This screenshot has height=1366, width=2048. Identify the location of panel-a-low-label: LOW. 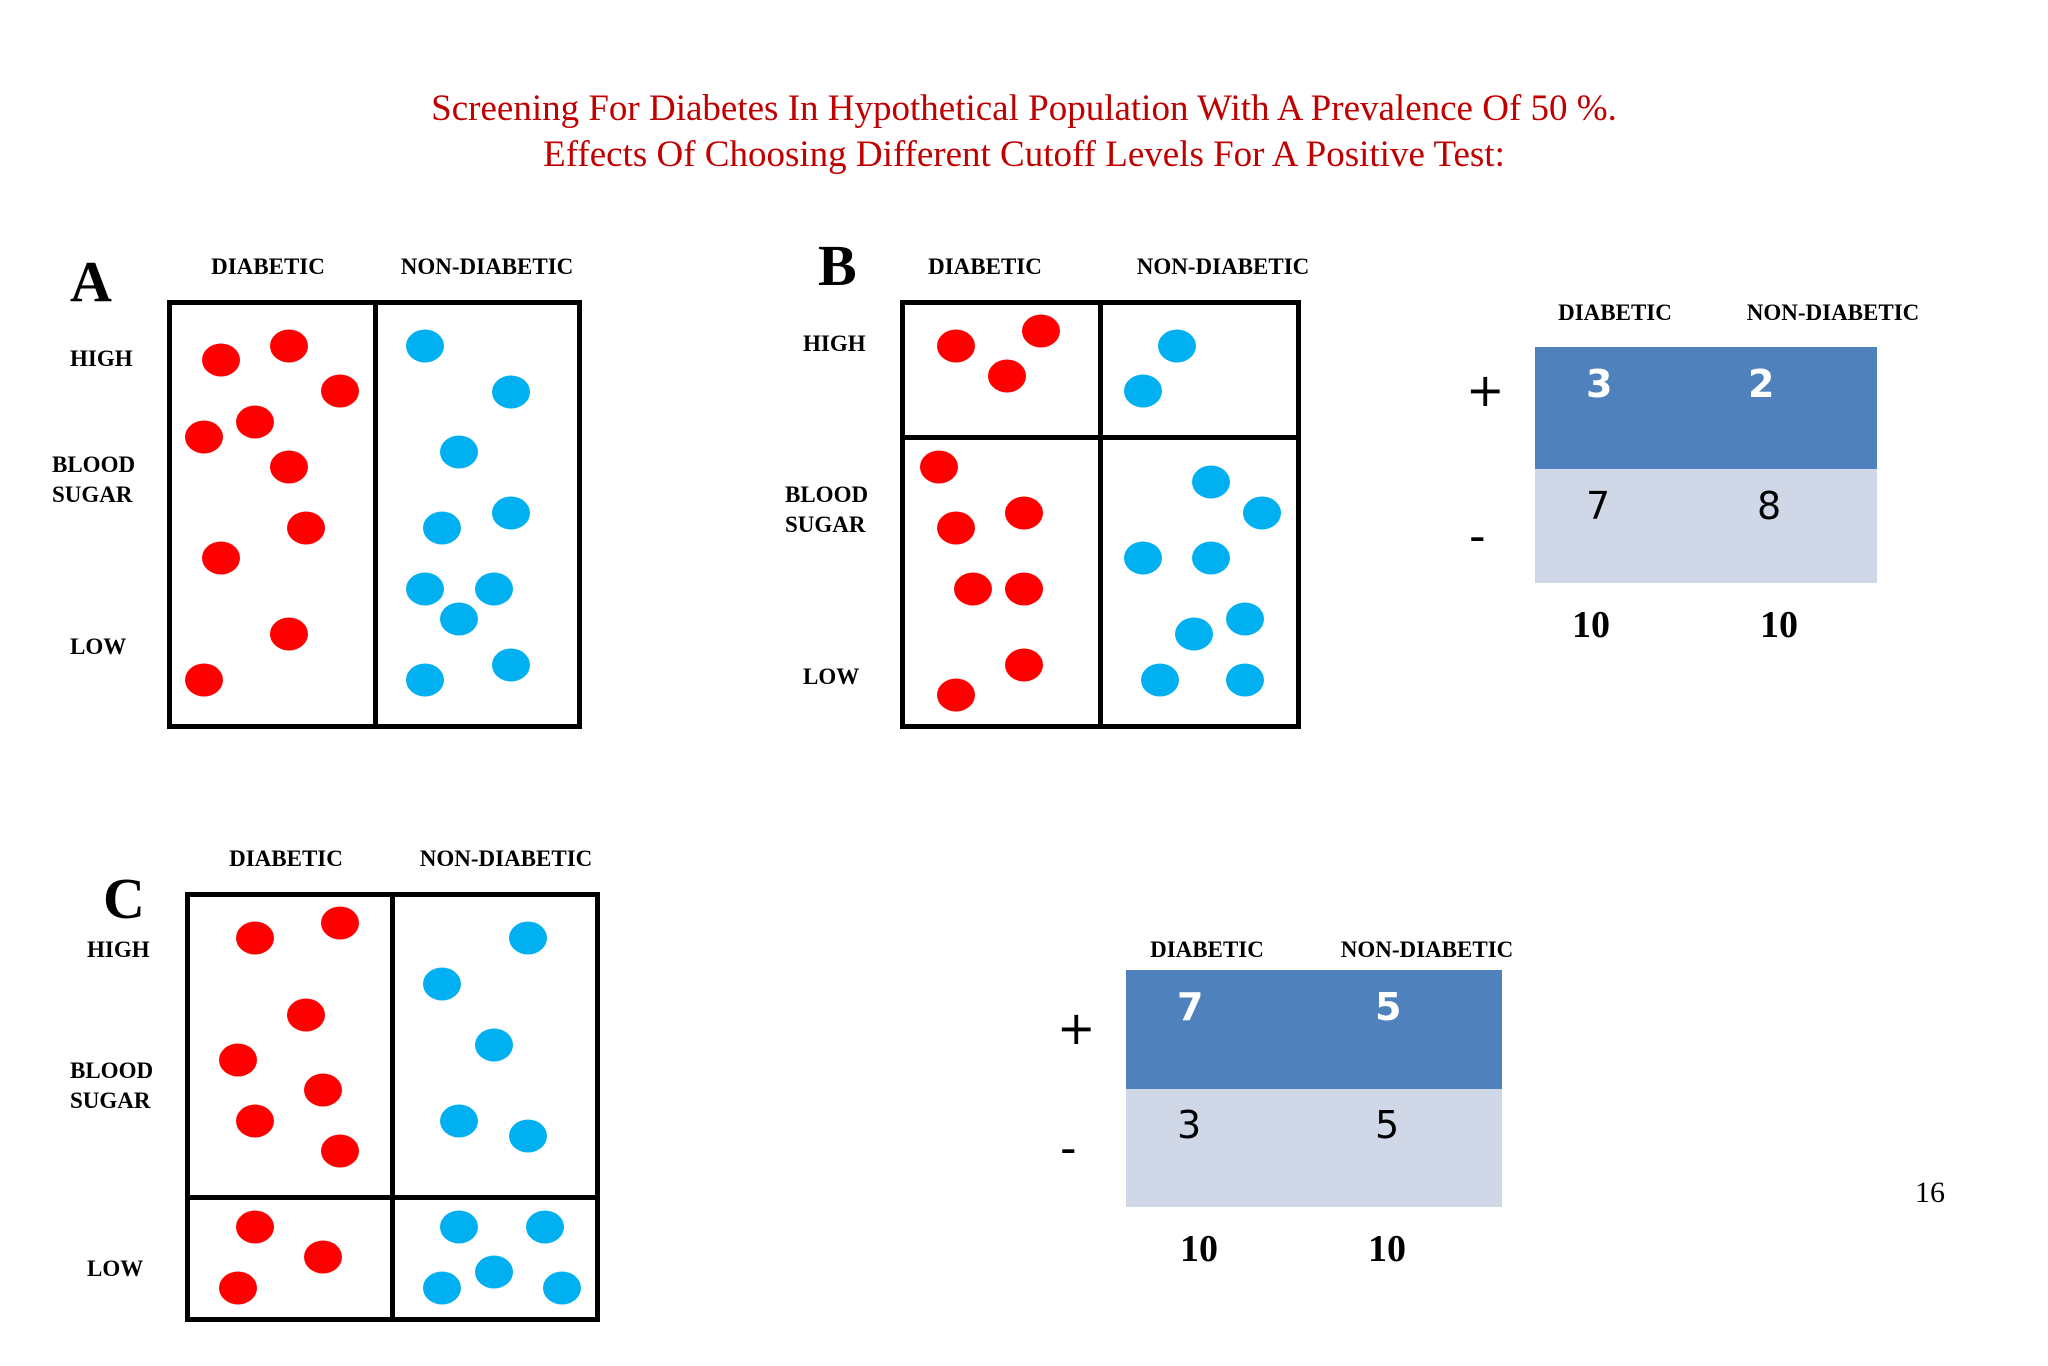
(98, 646).